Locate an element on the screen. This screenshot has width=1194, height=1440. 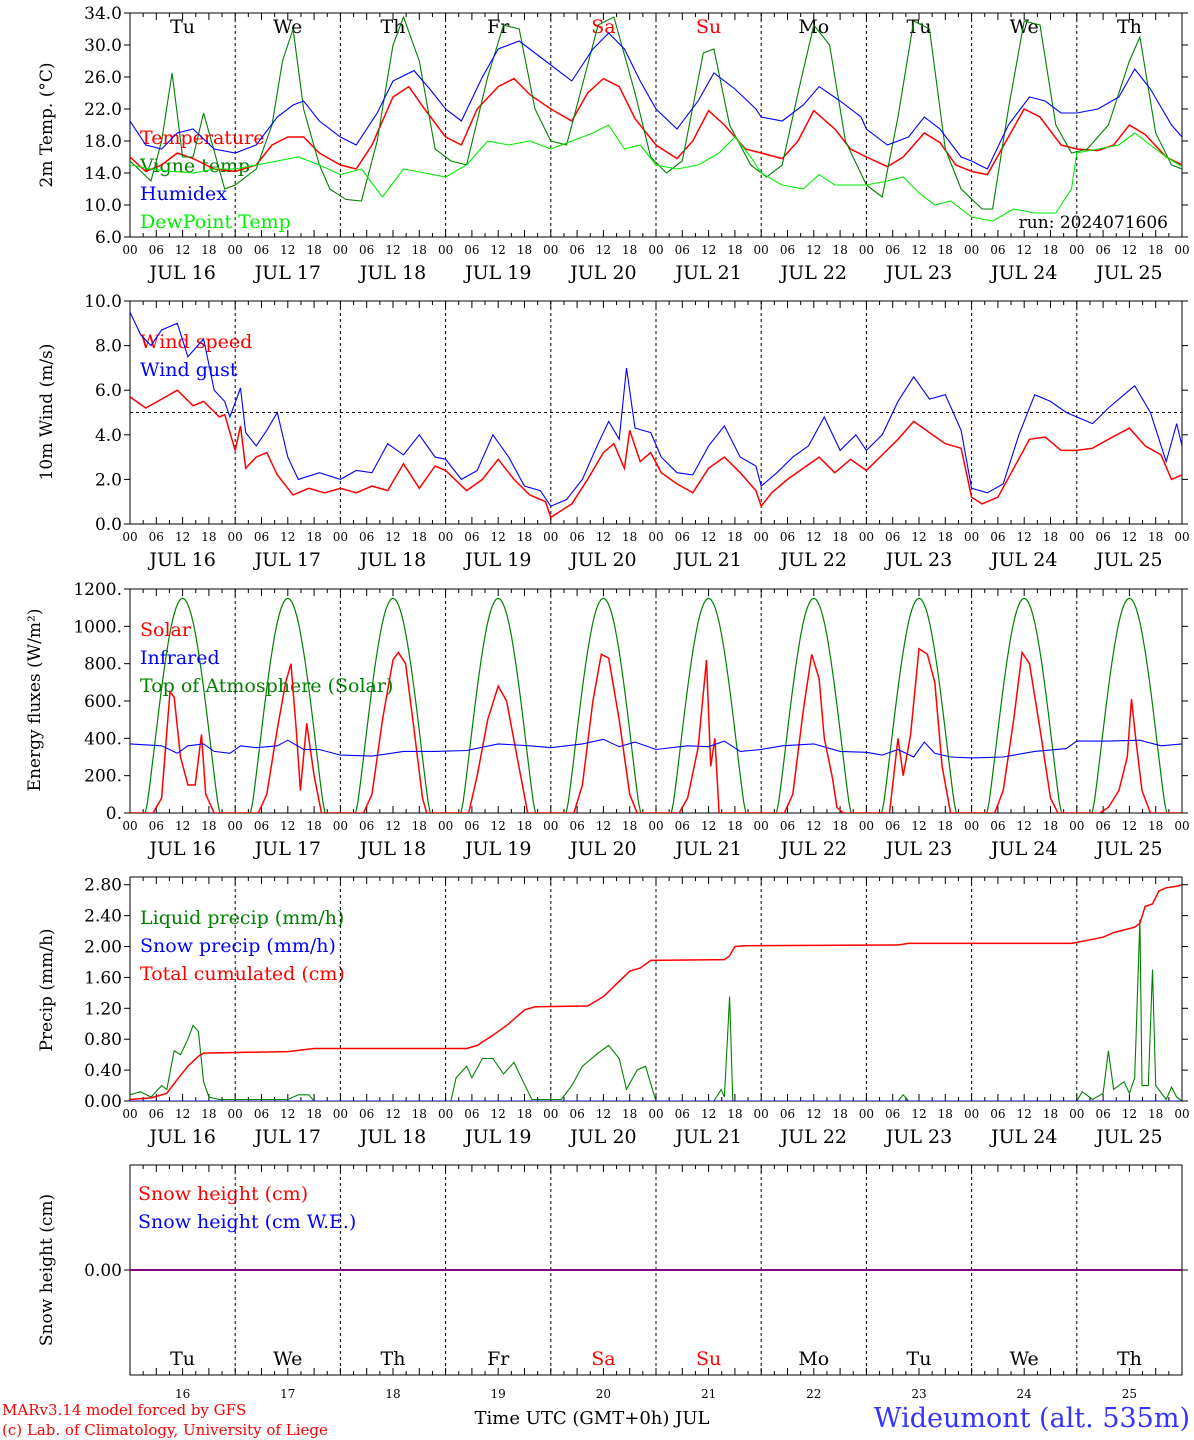
date-label: JUL 21 is located at coordinates (707, 1137).